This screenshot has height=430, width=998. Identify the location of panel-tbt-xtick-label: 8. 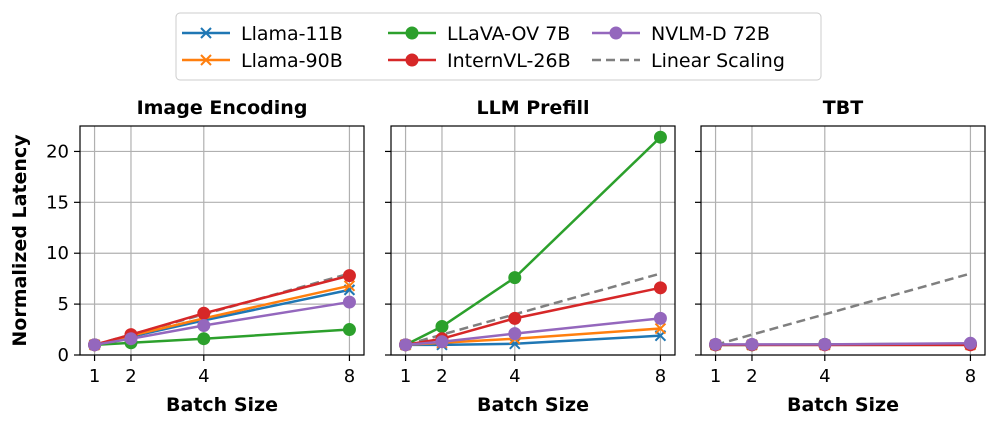
(970, 376).